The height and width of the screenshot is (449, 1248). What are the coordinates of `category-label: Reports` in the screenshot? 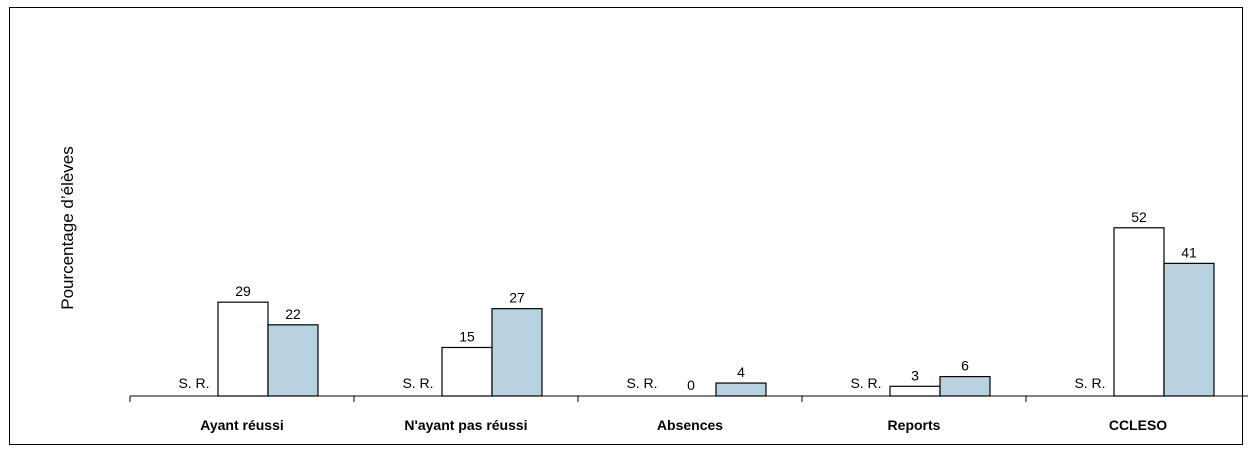 It's located at (914, 425).